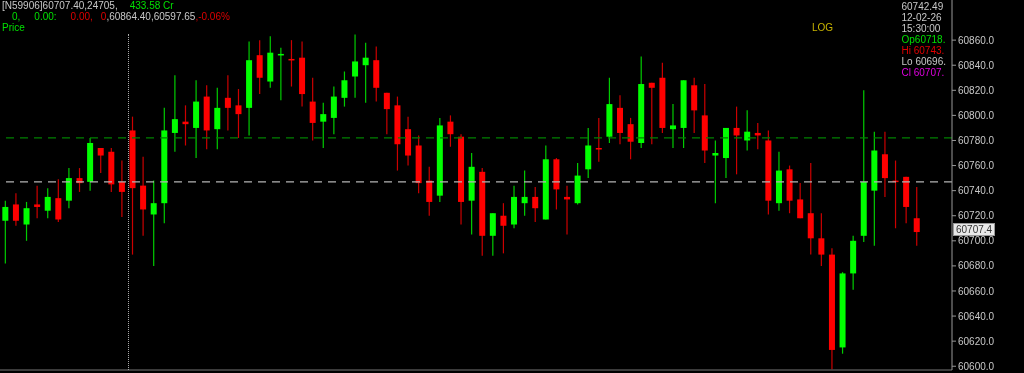 Image resolution: width=1024 pixels, height=373 pixels. What do you see at coordinates (922, 17) in the screenshot?
I see `annotation: 12-02-26` at bounding box center [922, 17].